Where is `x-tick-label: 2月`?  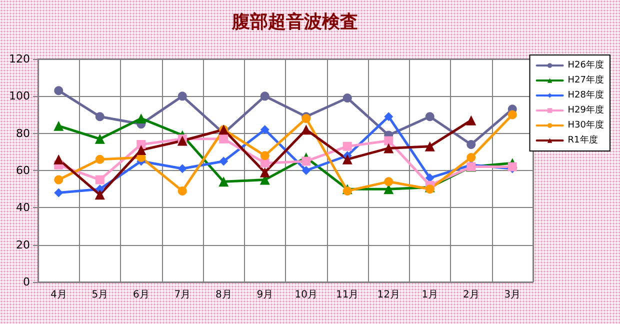 x-tick-label: 2月 is located at coordinates (471, 295).